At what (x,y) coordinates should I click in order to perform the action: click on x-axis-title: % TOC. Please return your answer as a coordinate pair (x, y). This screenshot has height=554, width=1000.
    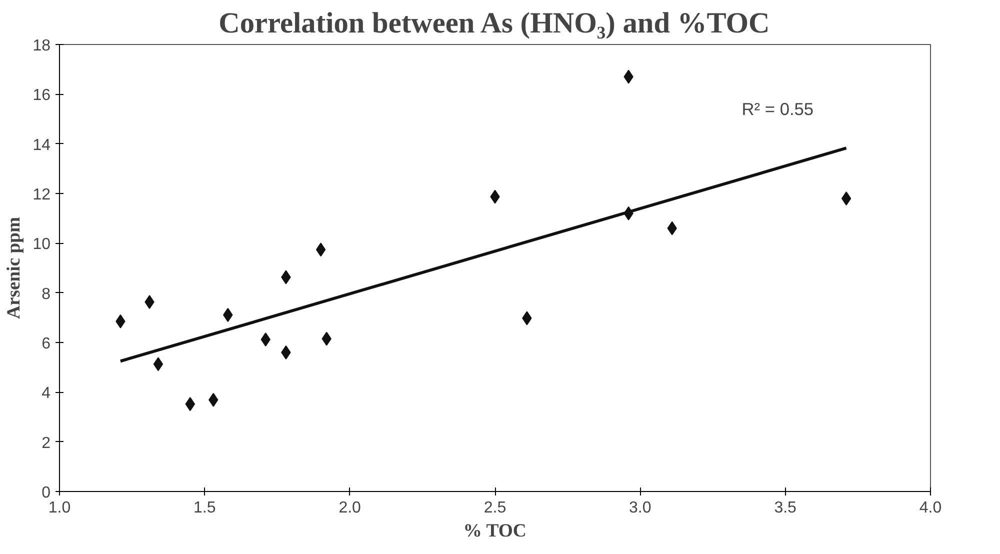
    Looking at the image, I should click on (494, 531).